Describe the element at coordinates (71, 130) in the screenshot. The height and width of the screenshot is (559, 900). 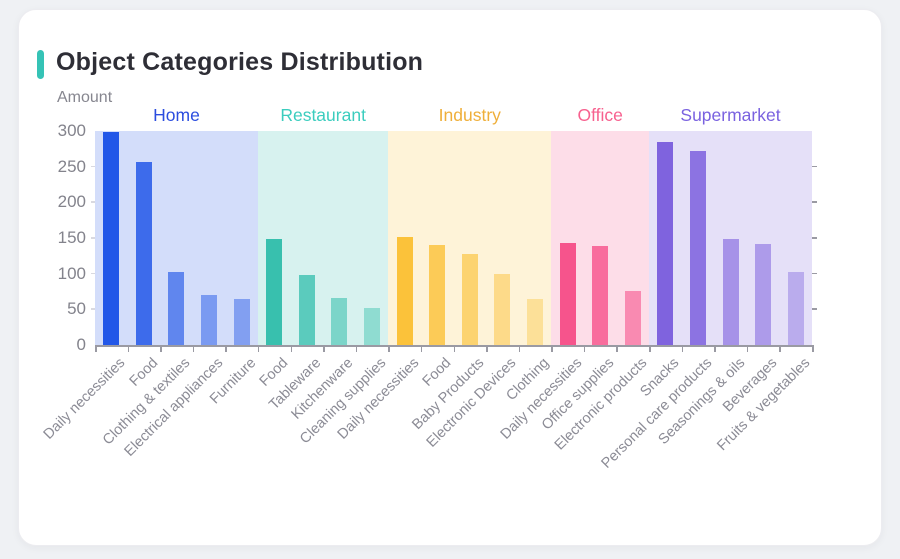
I see `y-tick-label: 300` at that location.